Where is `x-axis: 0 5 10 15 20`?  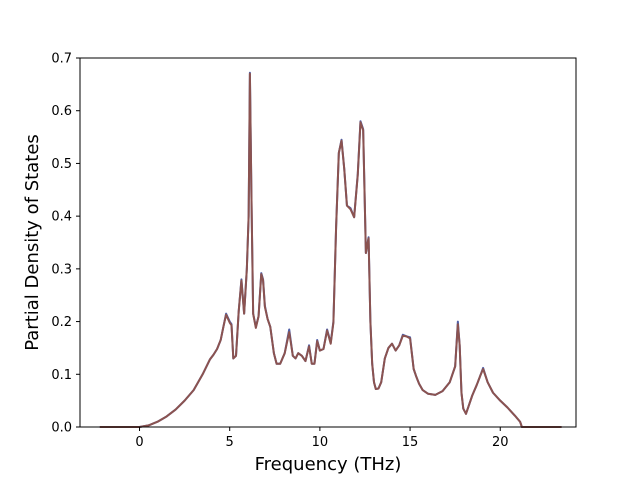 x-axis: 0 5 10 15 20 is located at coordinates (322, 438).